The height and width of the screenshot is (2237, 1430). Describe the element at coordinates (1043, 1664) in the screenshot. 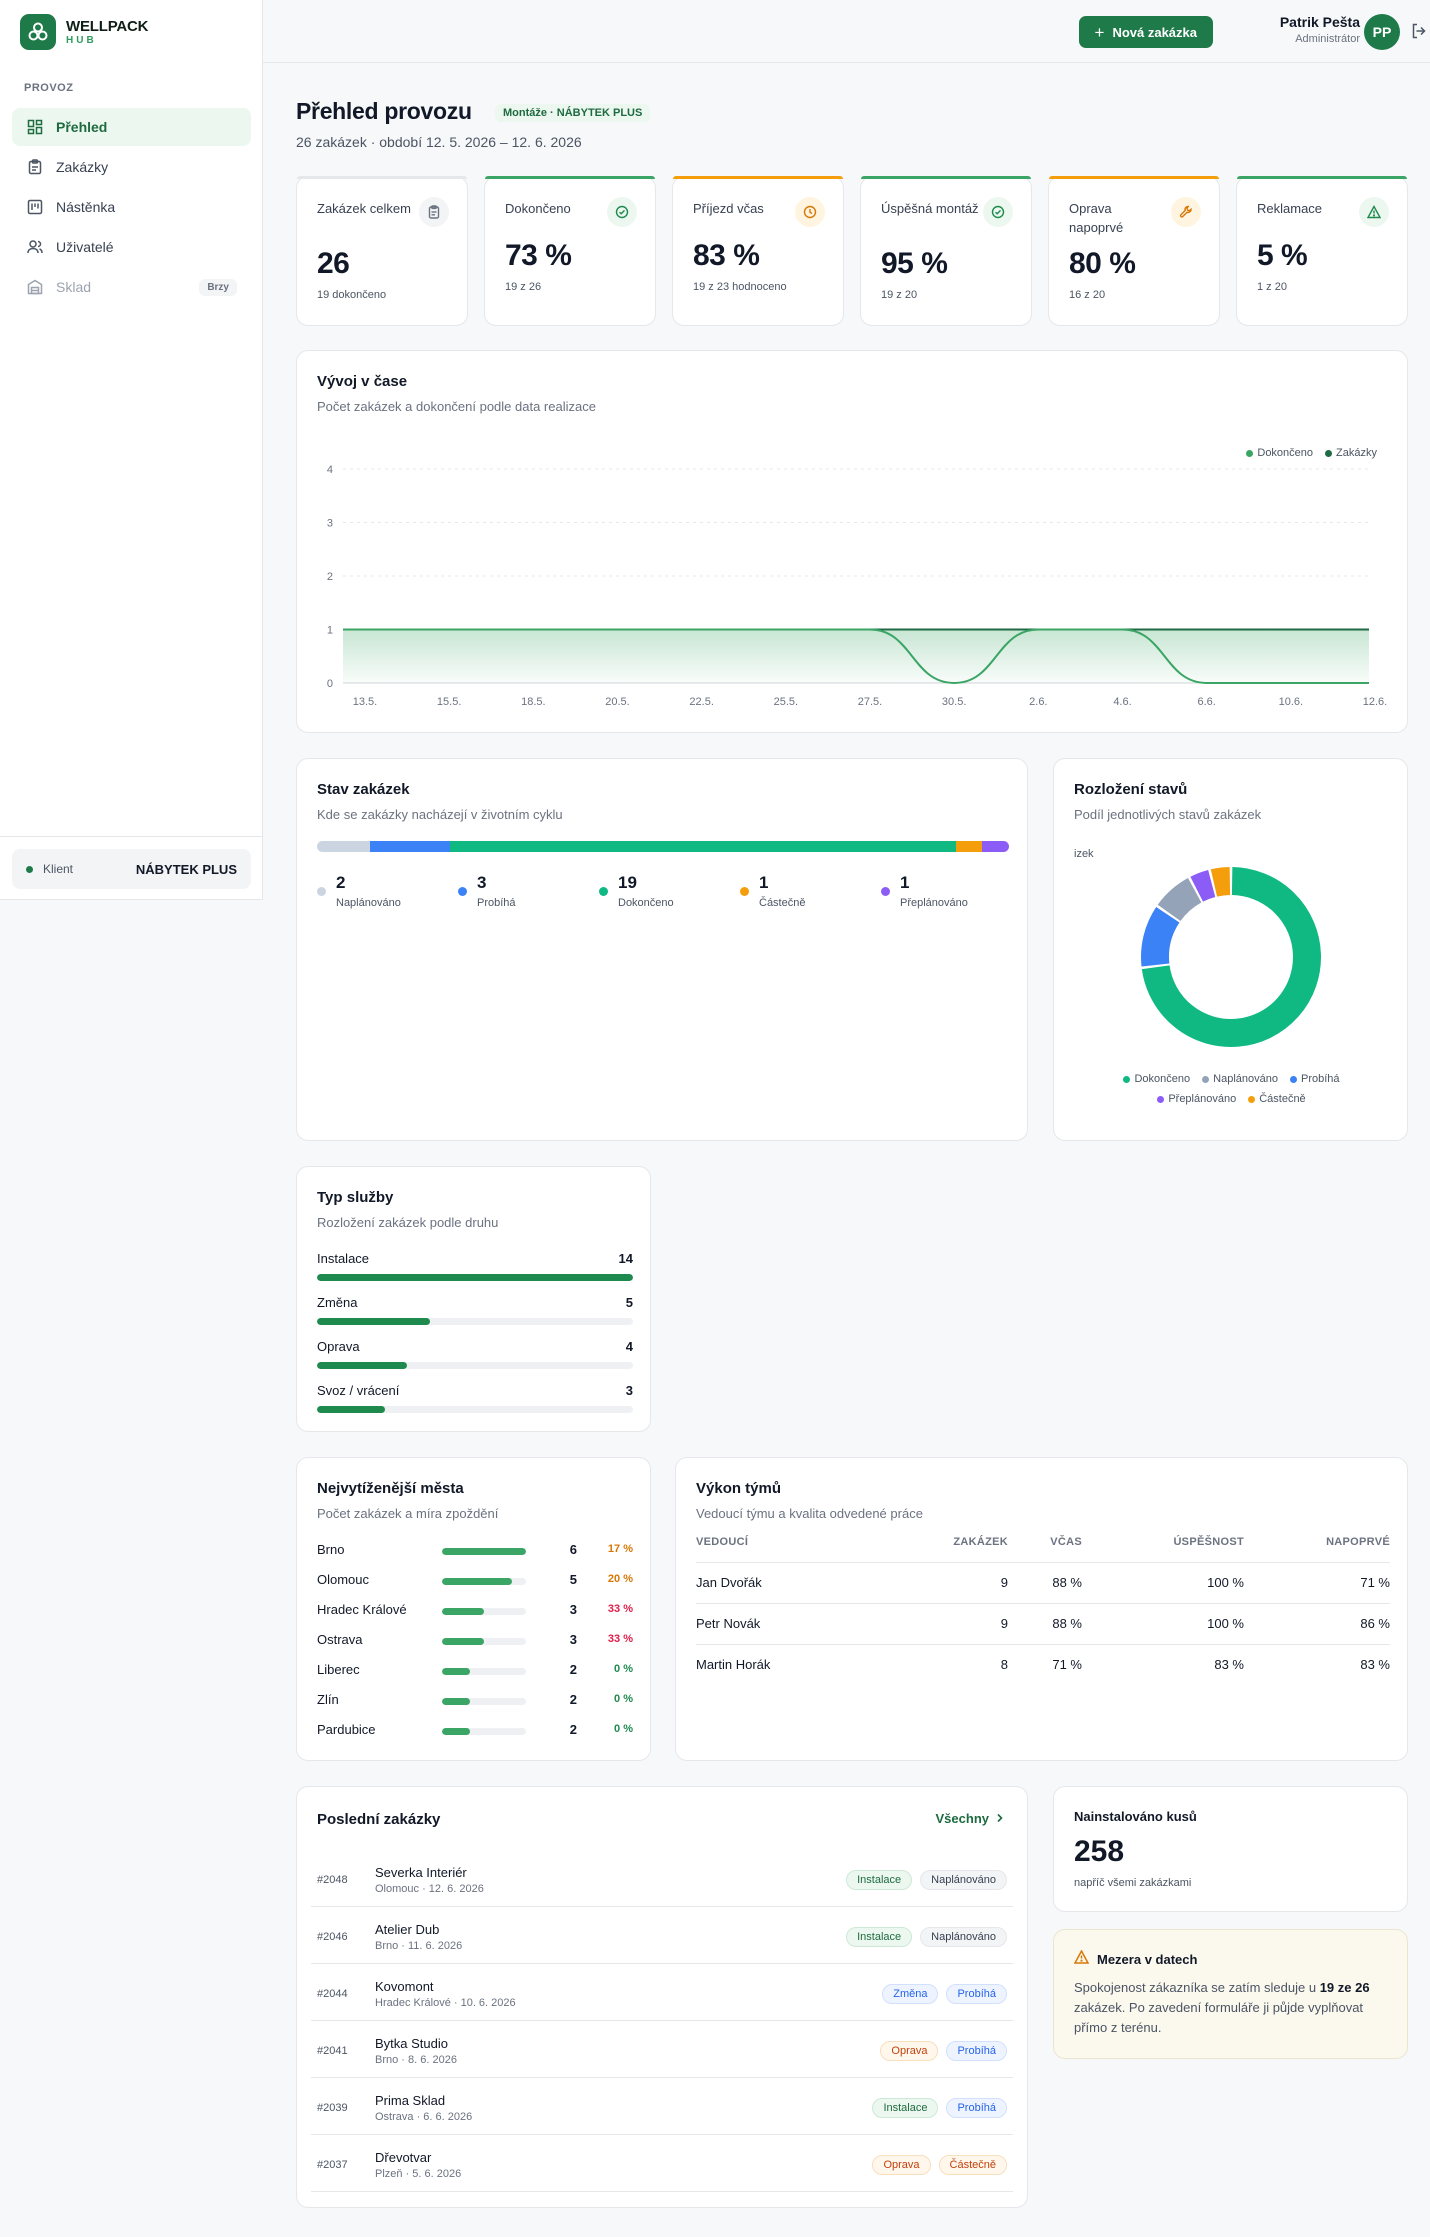

I see `team-row: Martin Horák 8 71 % 83 % 83 %` at that location.